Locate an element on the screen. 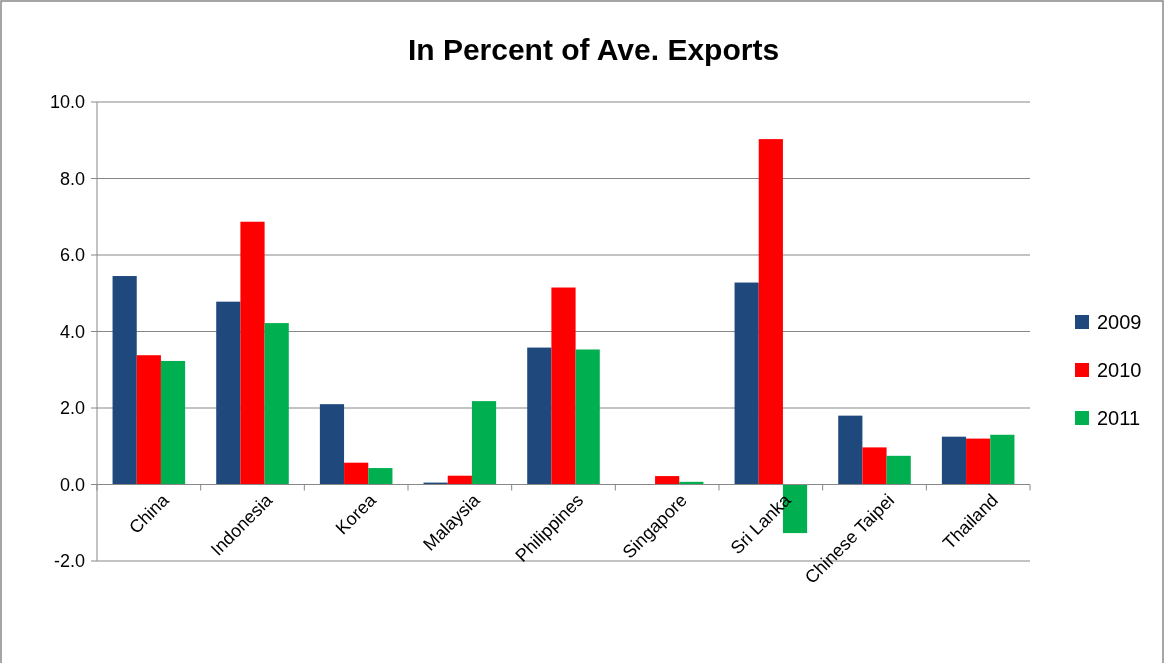 This screenshot has width=1164, height=663. chart-title: In Percent of Ave. Exports is located at coordinates (593, 49).